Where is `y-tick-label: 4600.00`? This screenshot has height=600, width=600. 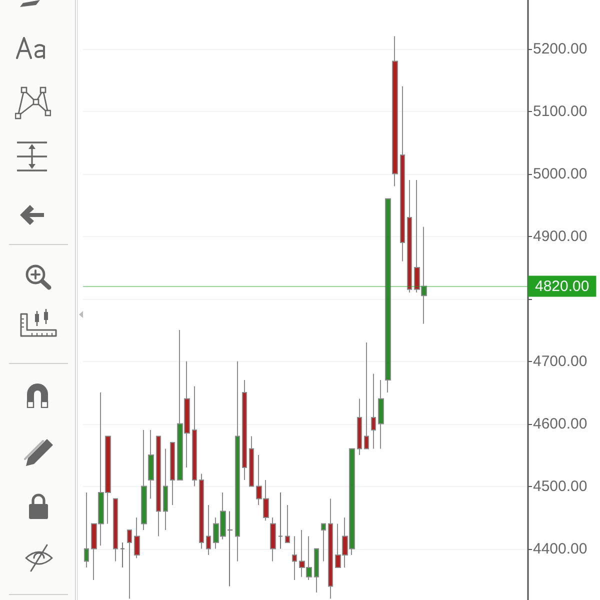 y-tick-label: 4600.00 is located at coordinates (560, 423).